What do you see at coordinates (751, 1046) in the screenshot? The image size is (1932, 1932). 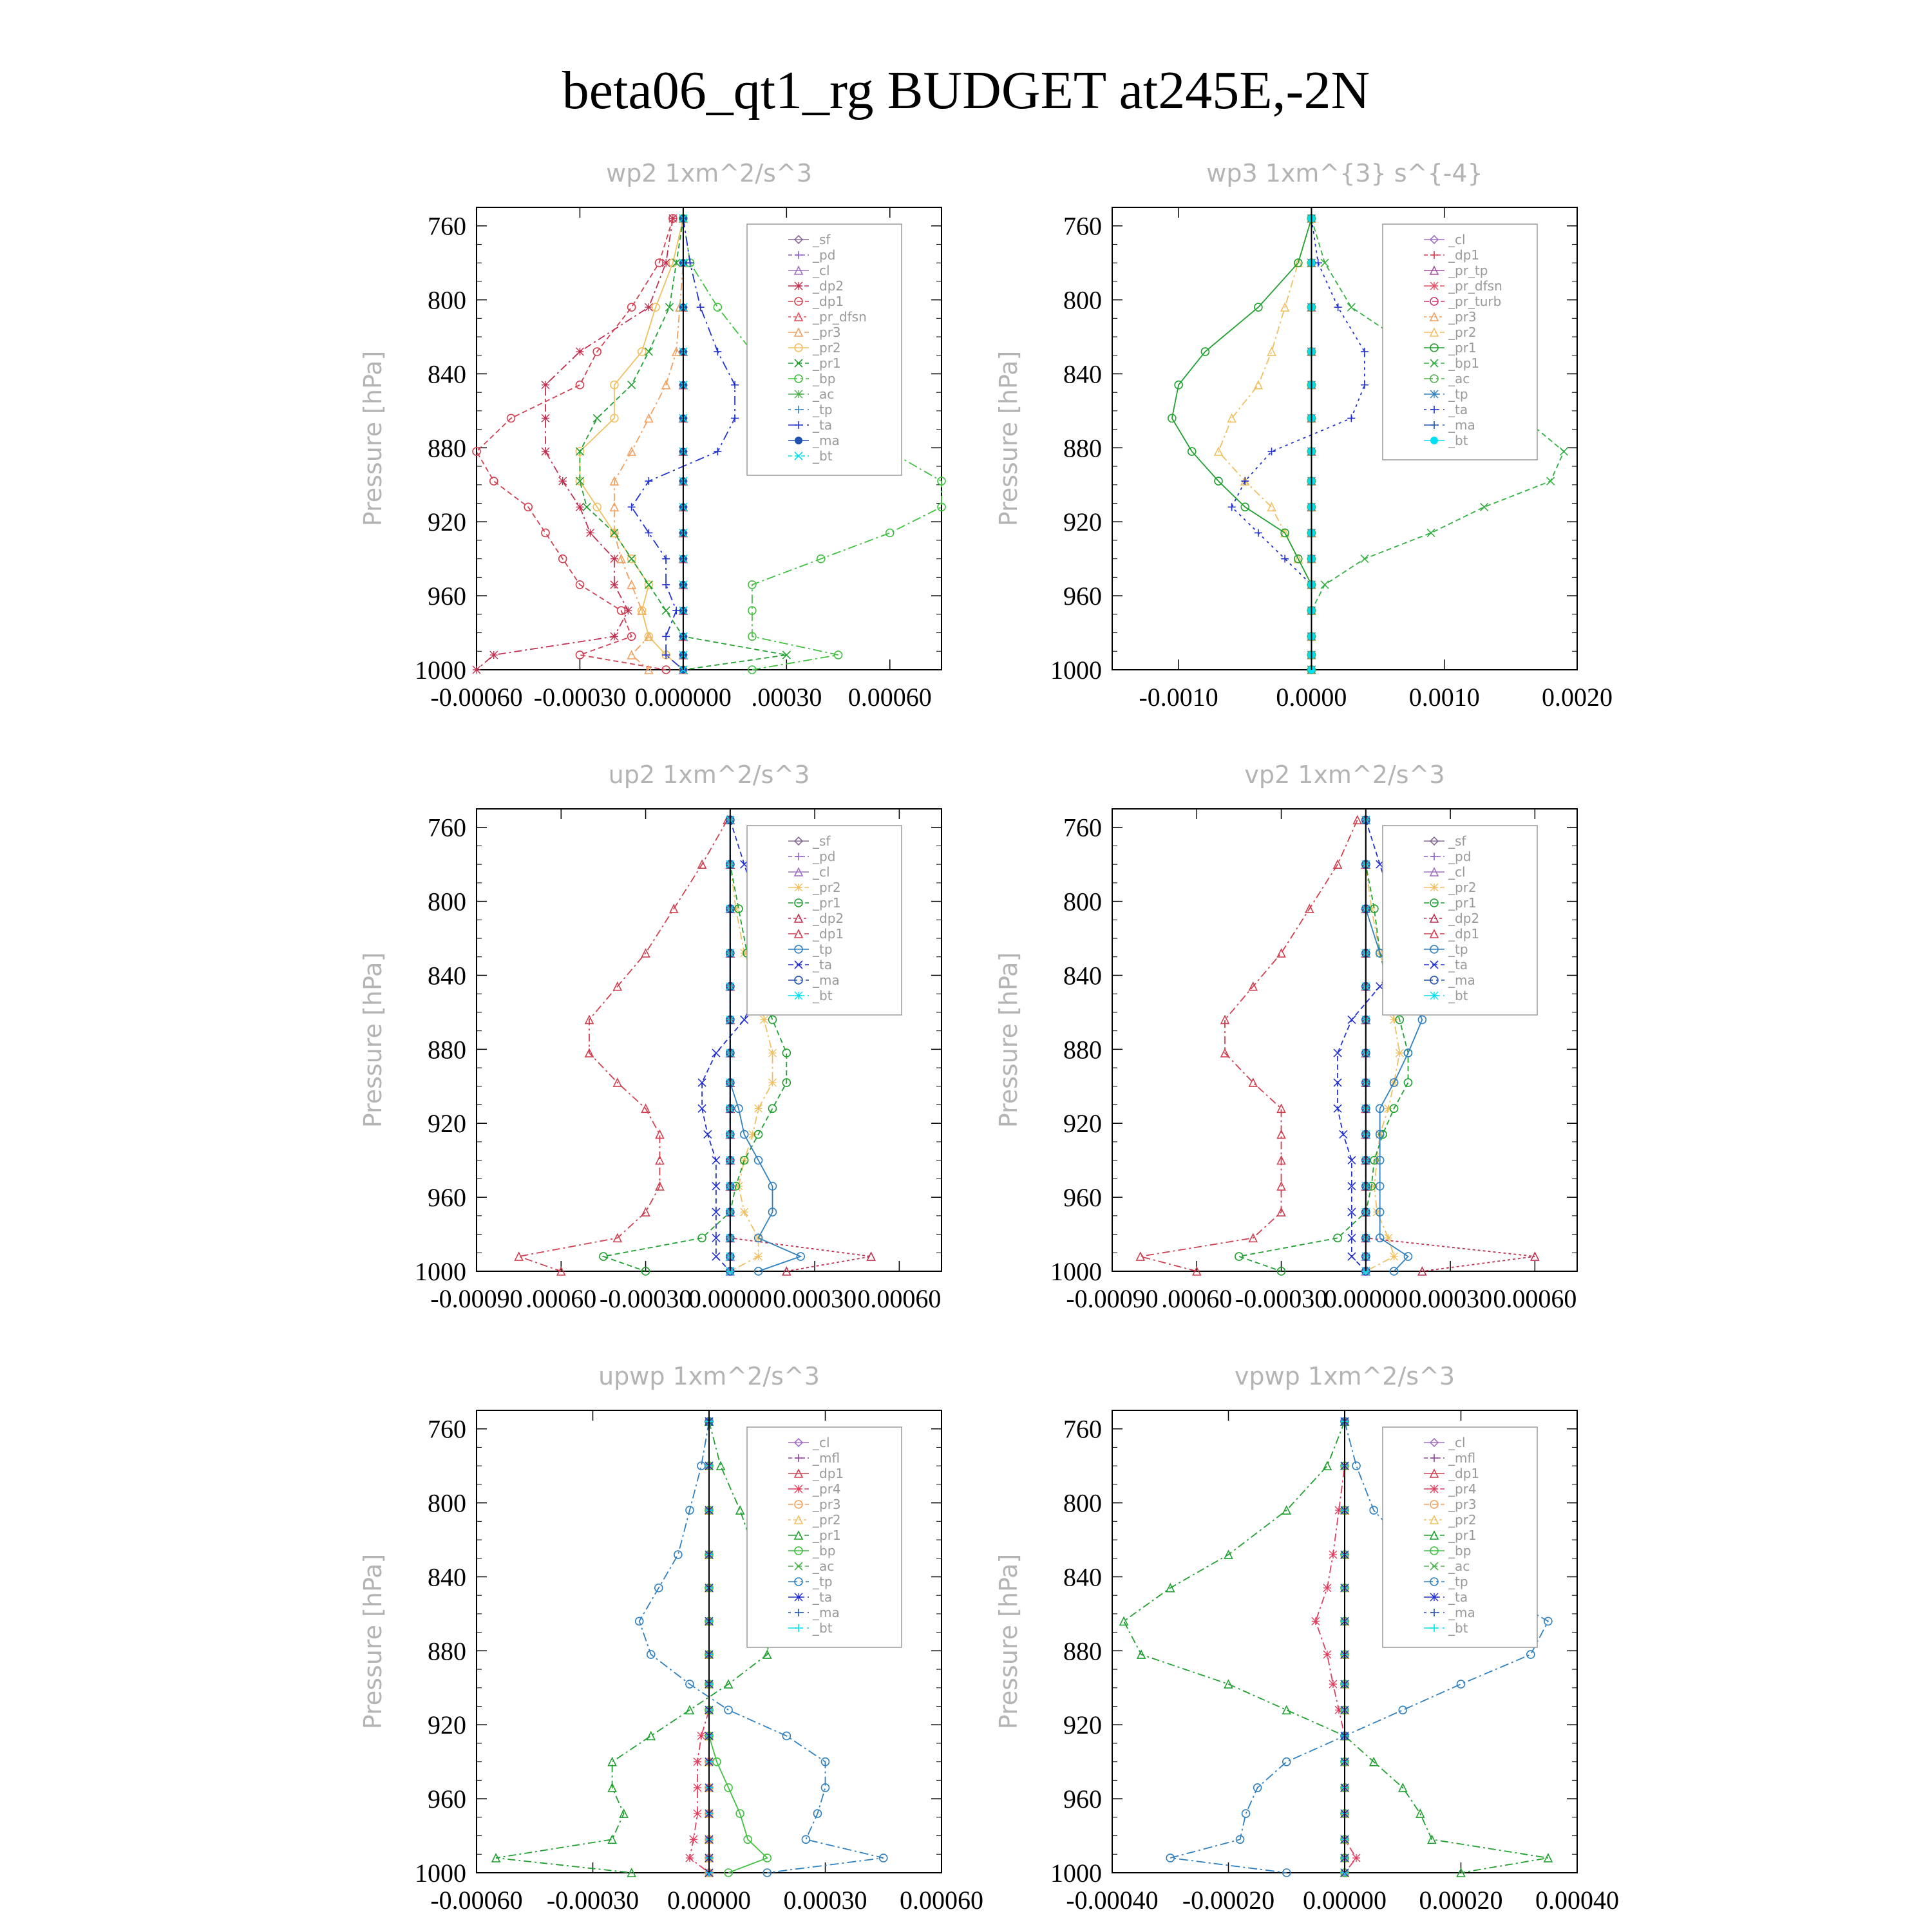 I see `series-line-pr2` at bounding box center [751, 1046].